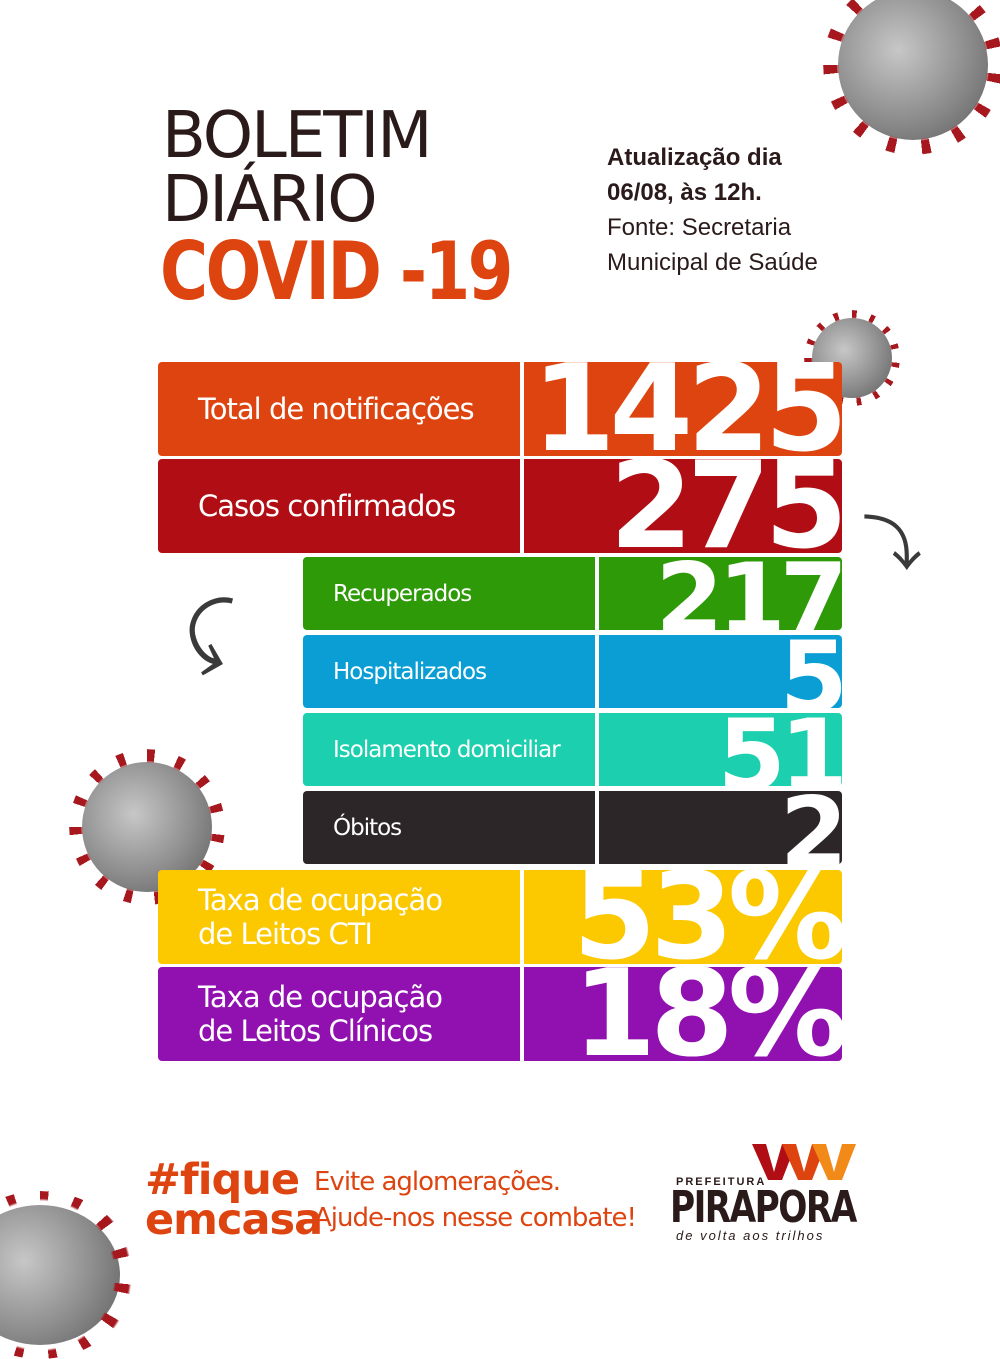 This screenshot has height=1359, width=1000. What do you see at coordinates (449, 827) in the screenshot?
I see `stat-label: Óbitos` at bounding box center [449, 827].